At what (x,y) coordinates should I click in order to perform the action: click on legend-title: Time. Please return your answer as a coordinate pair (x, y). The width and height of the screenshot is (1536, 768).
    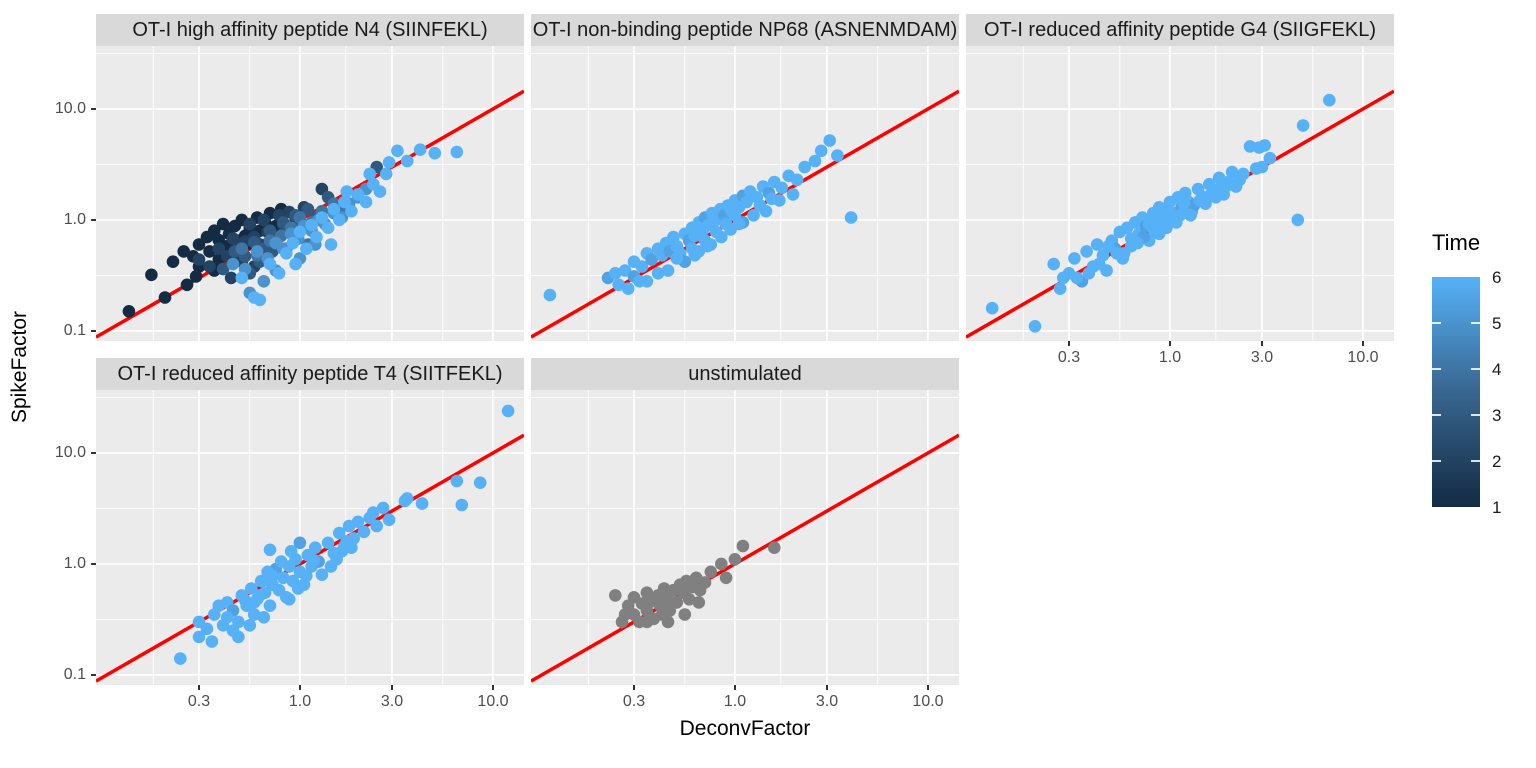
    Looking at the image, I should click on (1456, 242).